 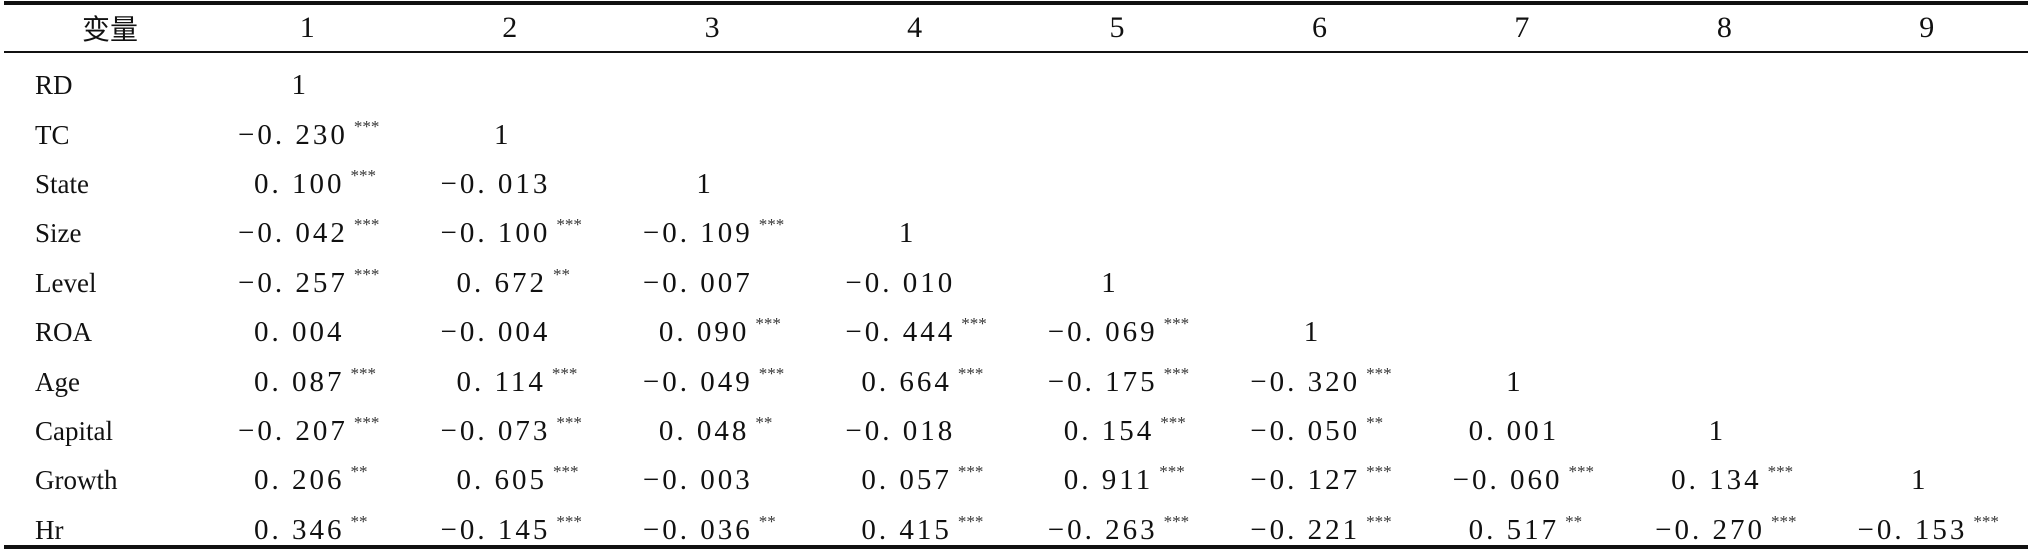 I want to click on table-row: RD 1, so click(x=1016, y=80).